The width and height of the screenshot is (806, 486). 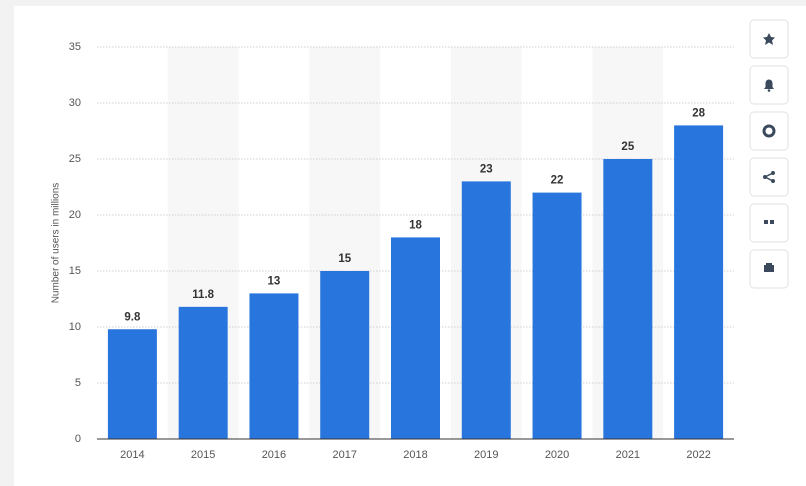 What do you see at coordinates (75, 159) in the screenshot?
I see `y-tick-label: 25` at bounding box center [75, 159].